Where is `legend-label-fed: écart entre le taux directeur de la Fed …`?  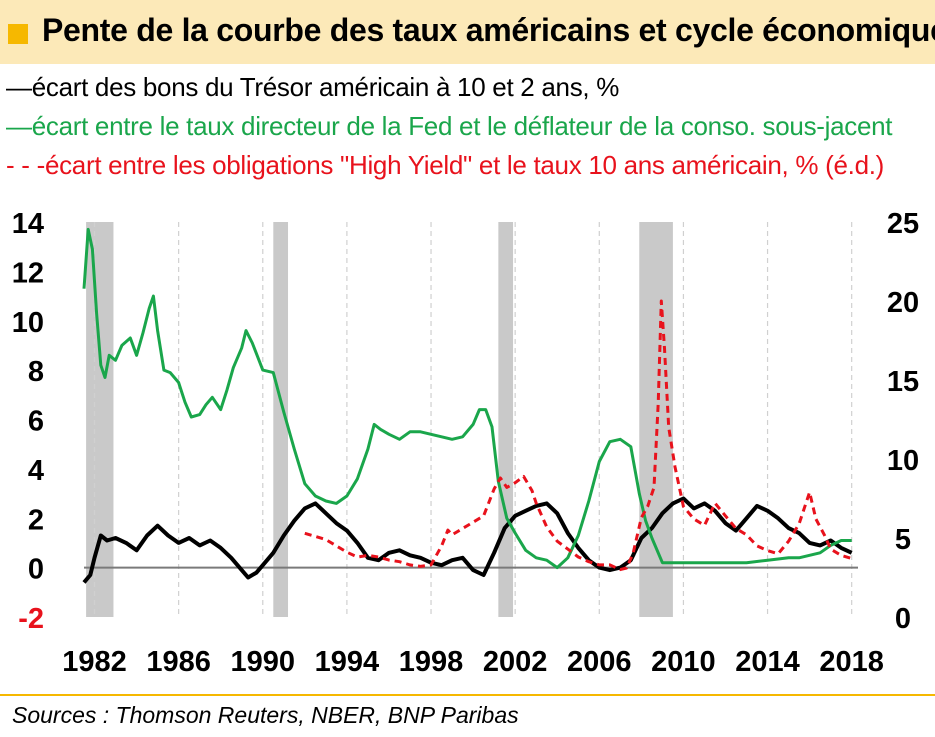 legend-label-fed: écart entre le taux directeur de la Fed … is located at coordinates (462, 126).